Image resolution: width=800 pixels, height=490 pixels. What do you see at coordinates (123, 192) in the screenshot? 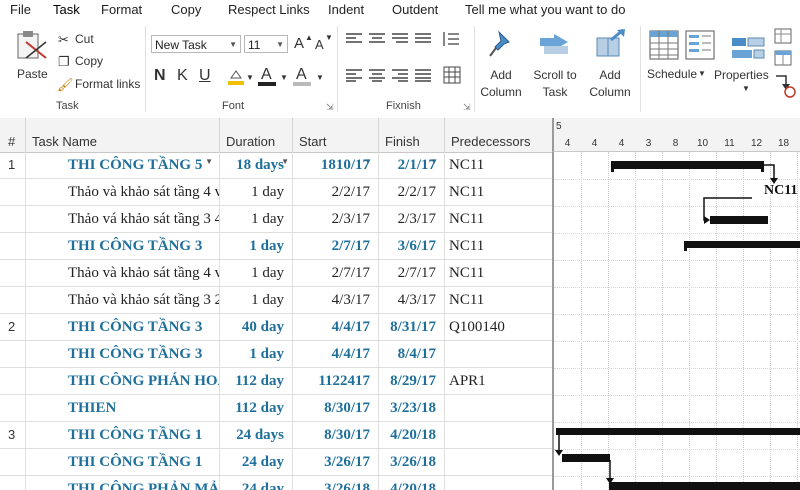
I see `task-name-cell: Thảo và khảo sát tầng 4 vài 1` at bounding box center [123, 192].